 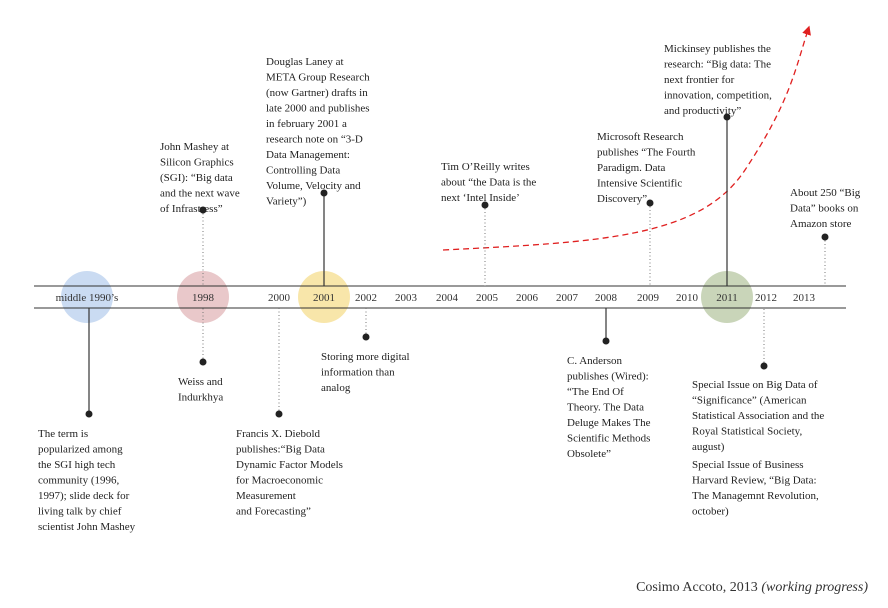 What do you see at coordinates (527, 298) in the screenshot?
I see `year-label: 2006` at bounding box center [527, 298].